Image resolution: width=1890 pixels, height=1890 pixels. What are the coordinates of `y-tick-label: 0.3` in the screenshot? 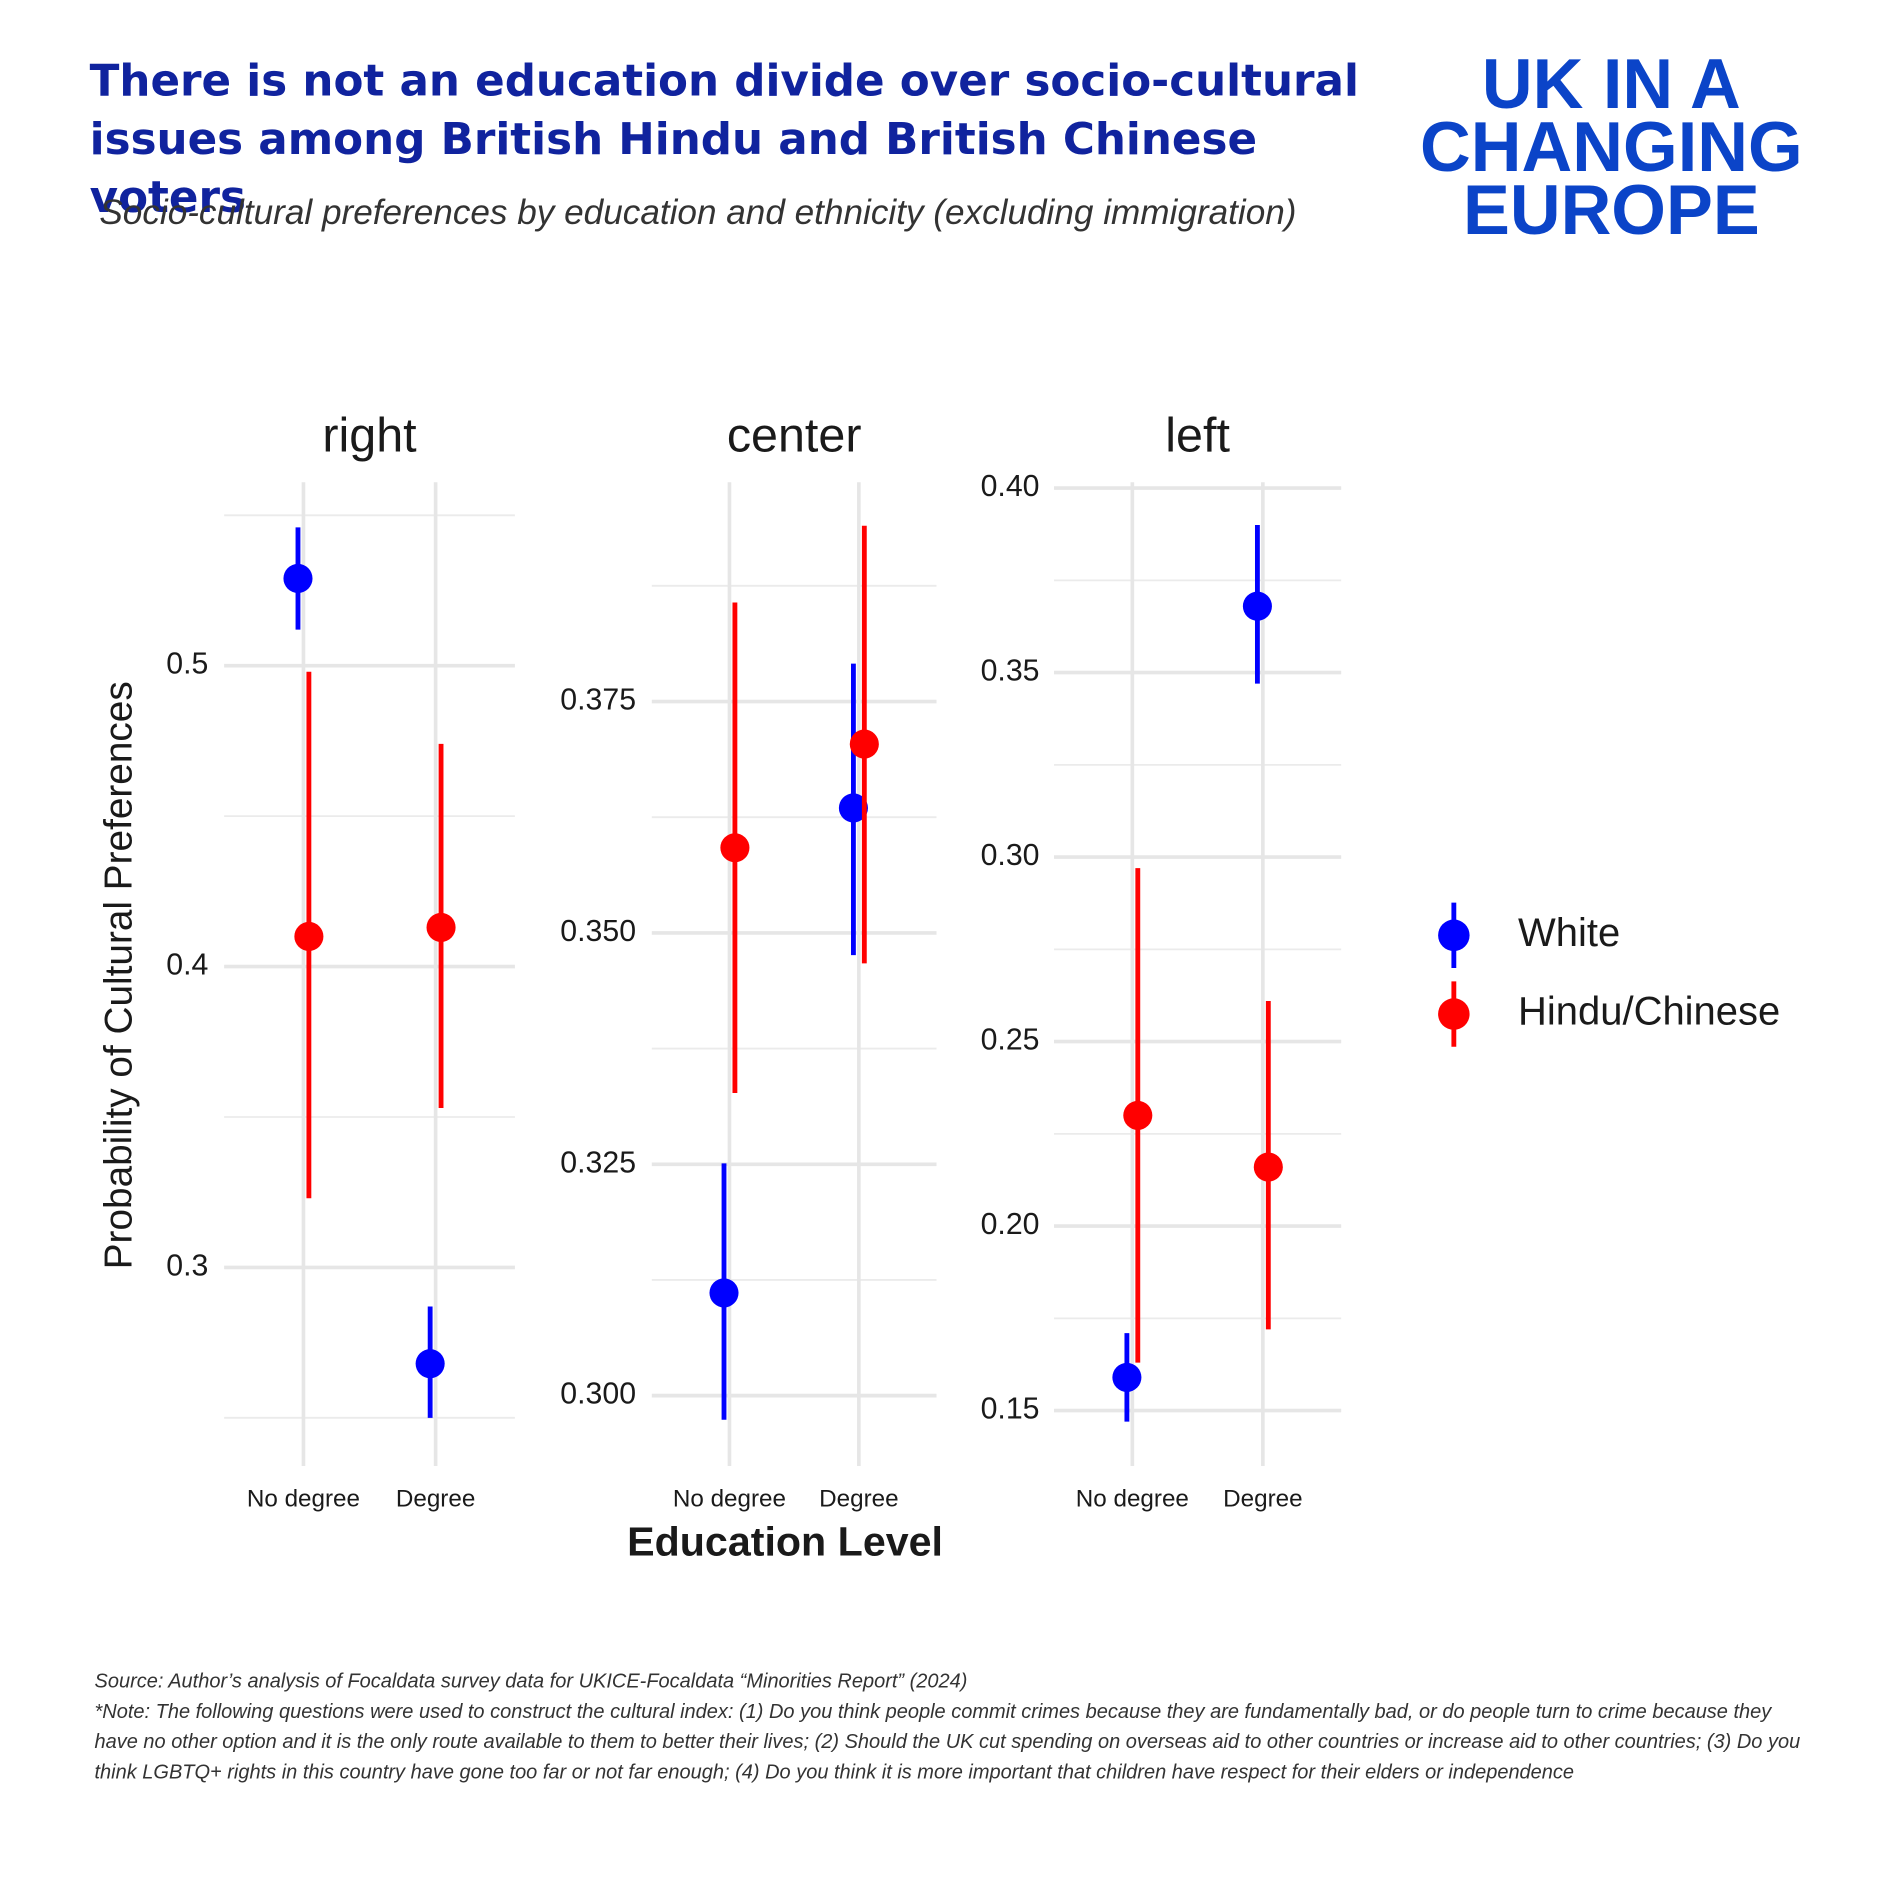 It's located at (187, 1265).